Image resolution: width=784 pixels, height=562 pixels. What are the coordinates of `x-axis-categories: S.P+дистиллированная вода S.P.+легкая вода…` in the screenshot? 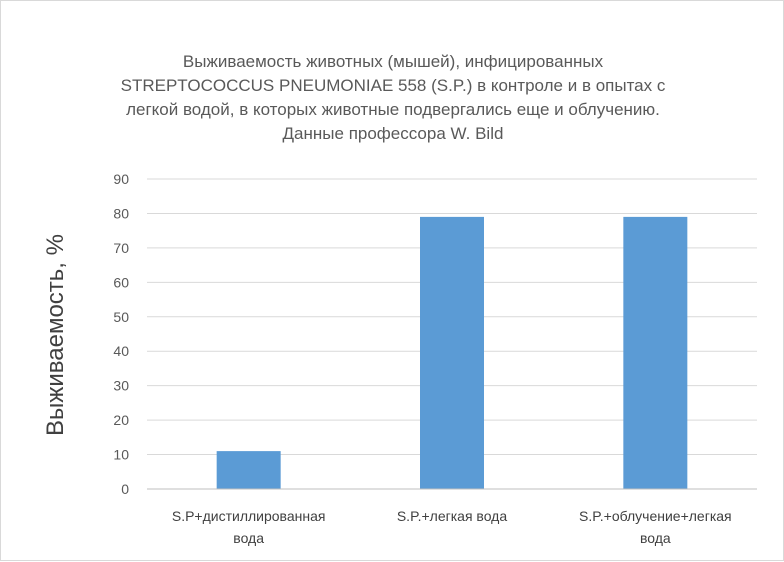 It's located at (452, 527).